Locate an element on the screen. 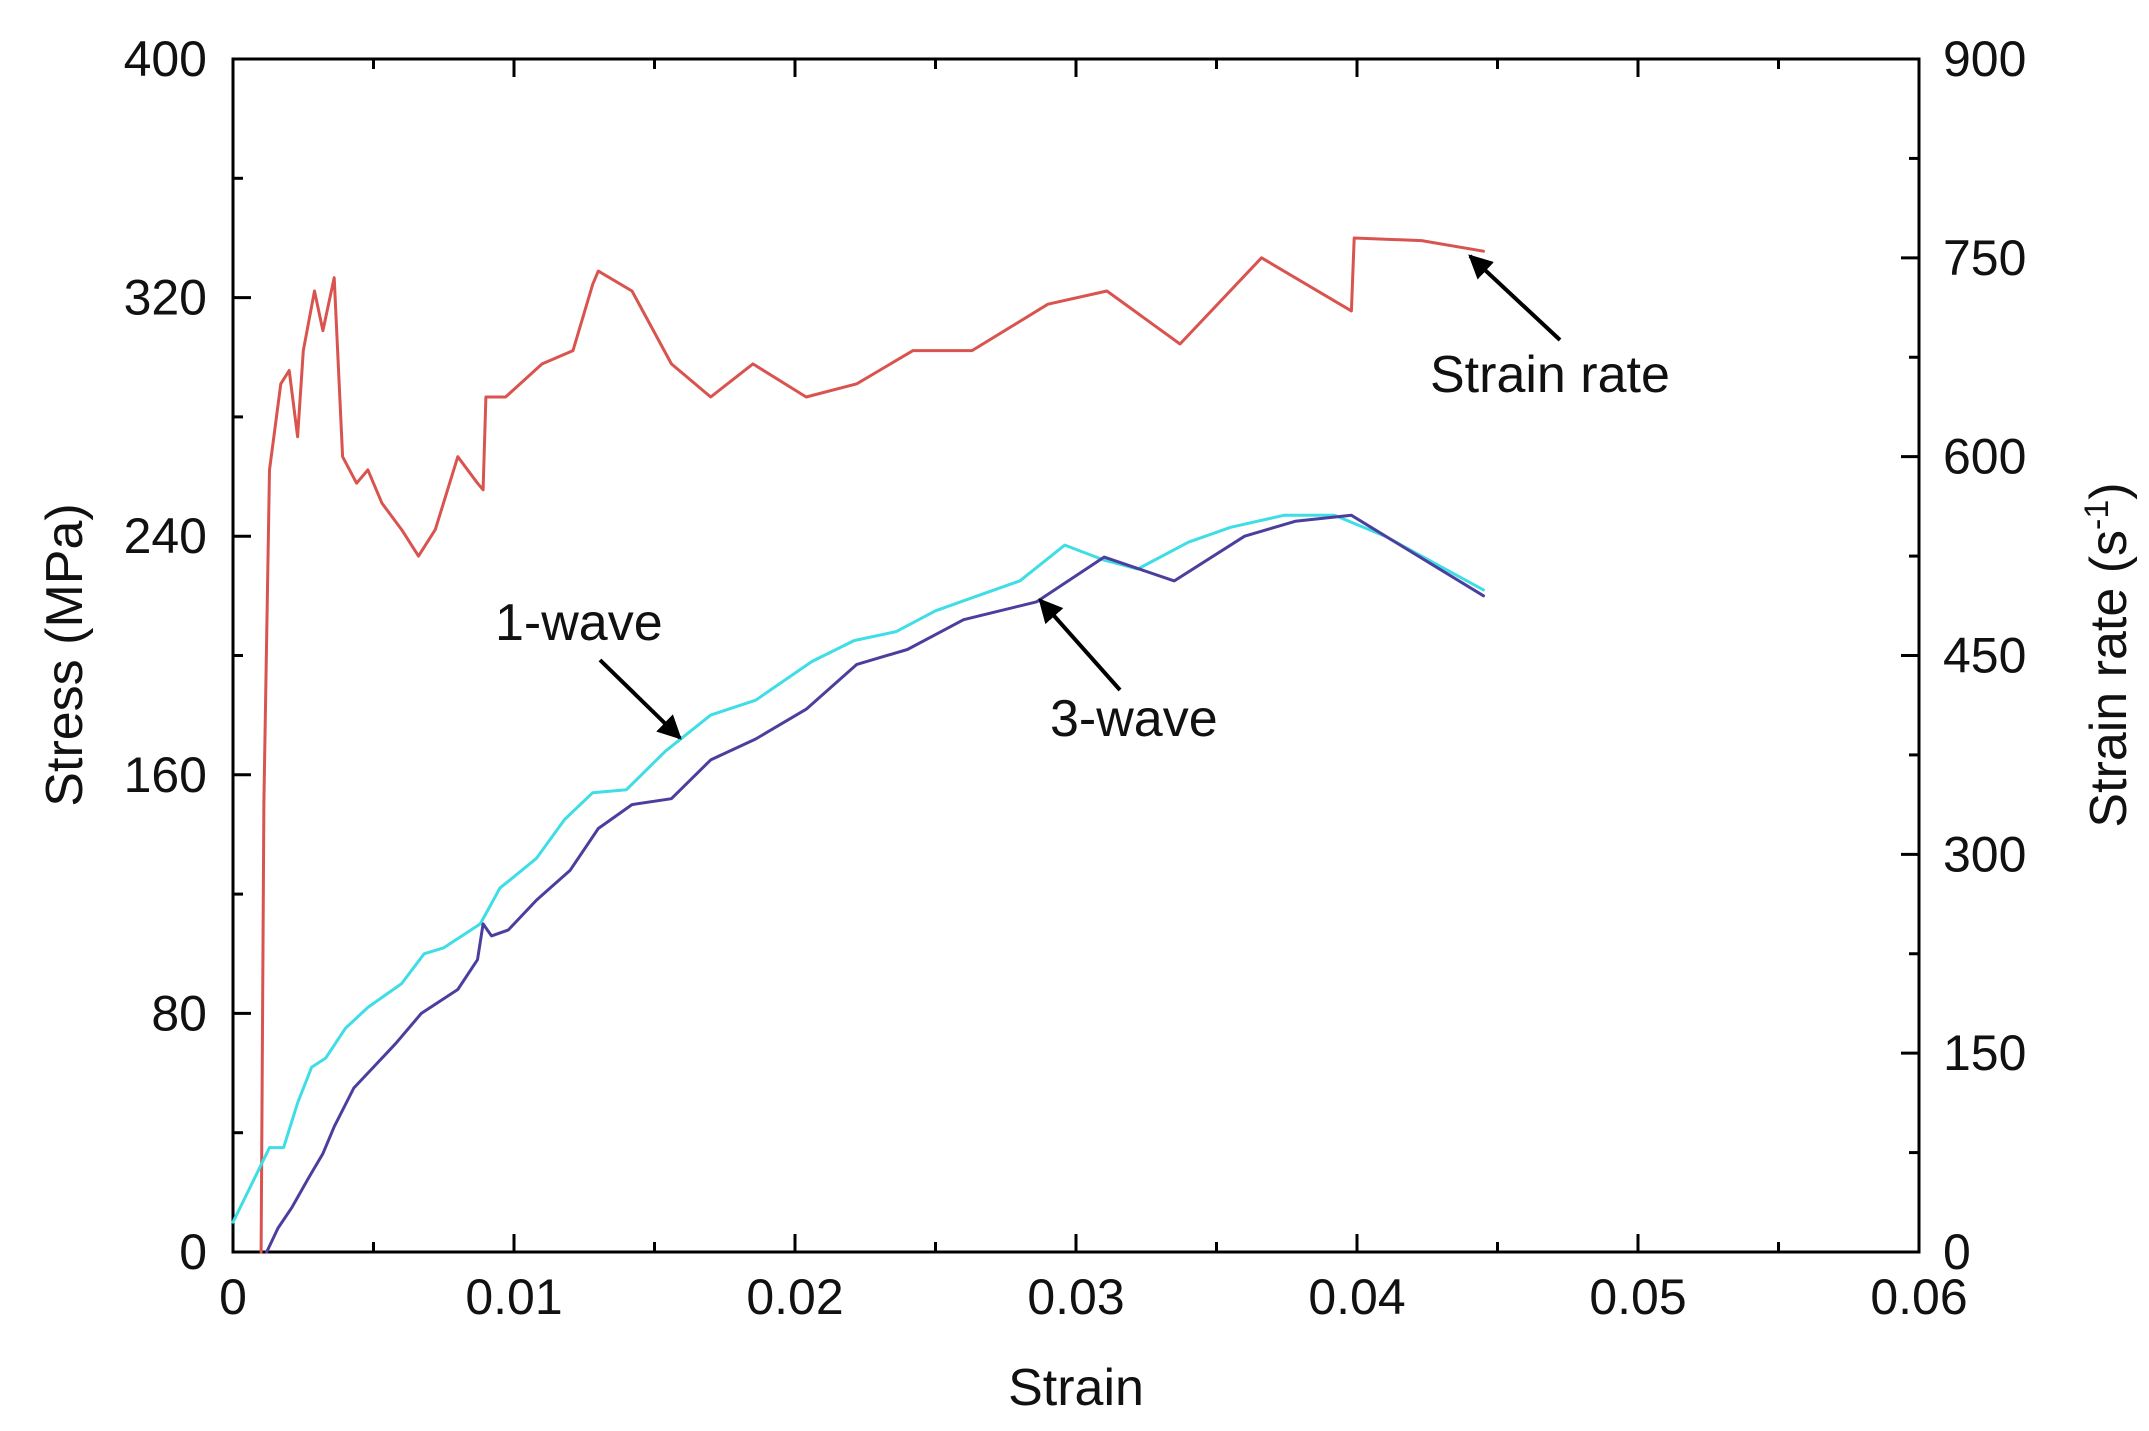 This screenshot has height=1431, width=2149. annotation-label-strain-rate: Strain rate is located at coordinates (1550, 375).